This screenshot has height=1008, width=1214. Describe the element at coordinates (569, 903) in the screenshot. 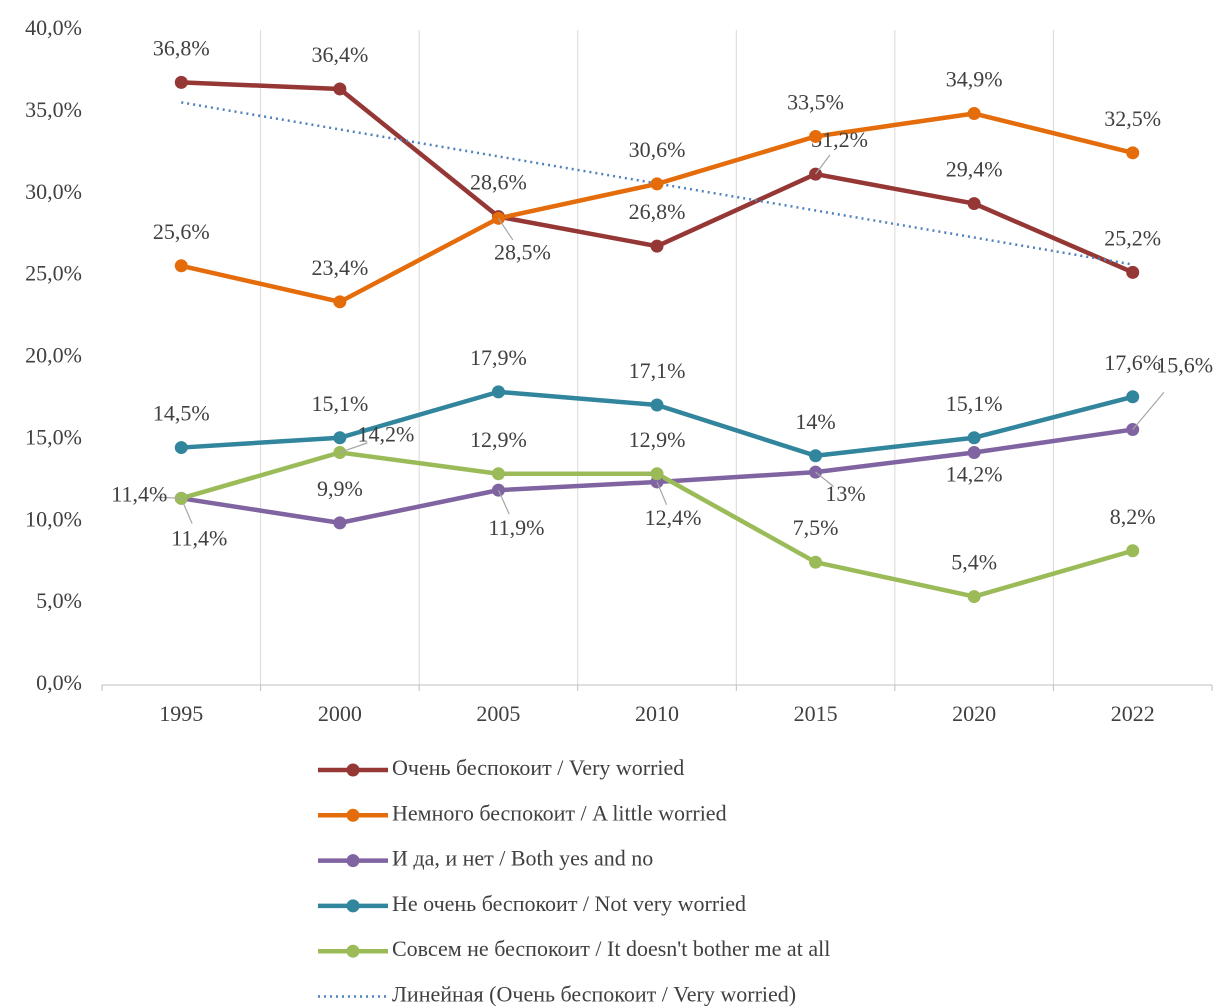

I see `legend-label: Не очень беспокоит / Not very worried` at that location.